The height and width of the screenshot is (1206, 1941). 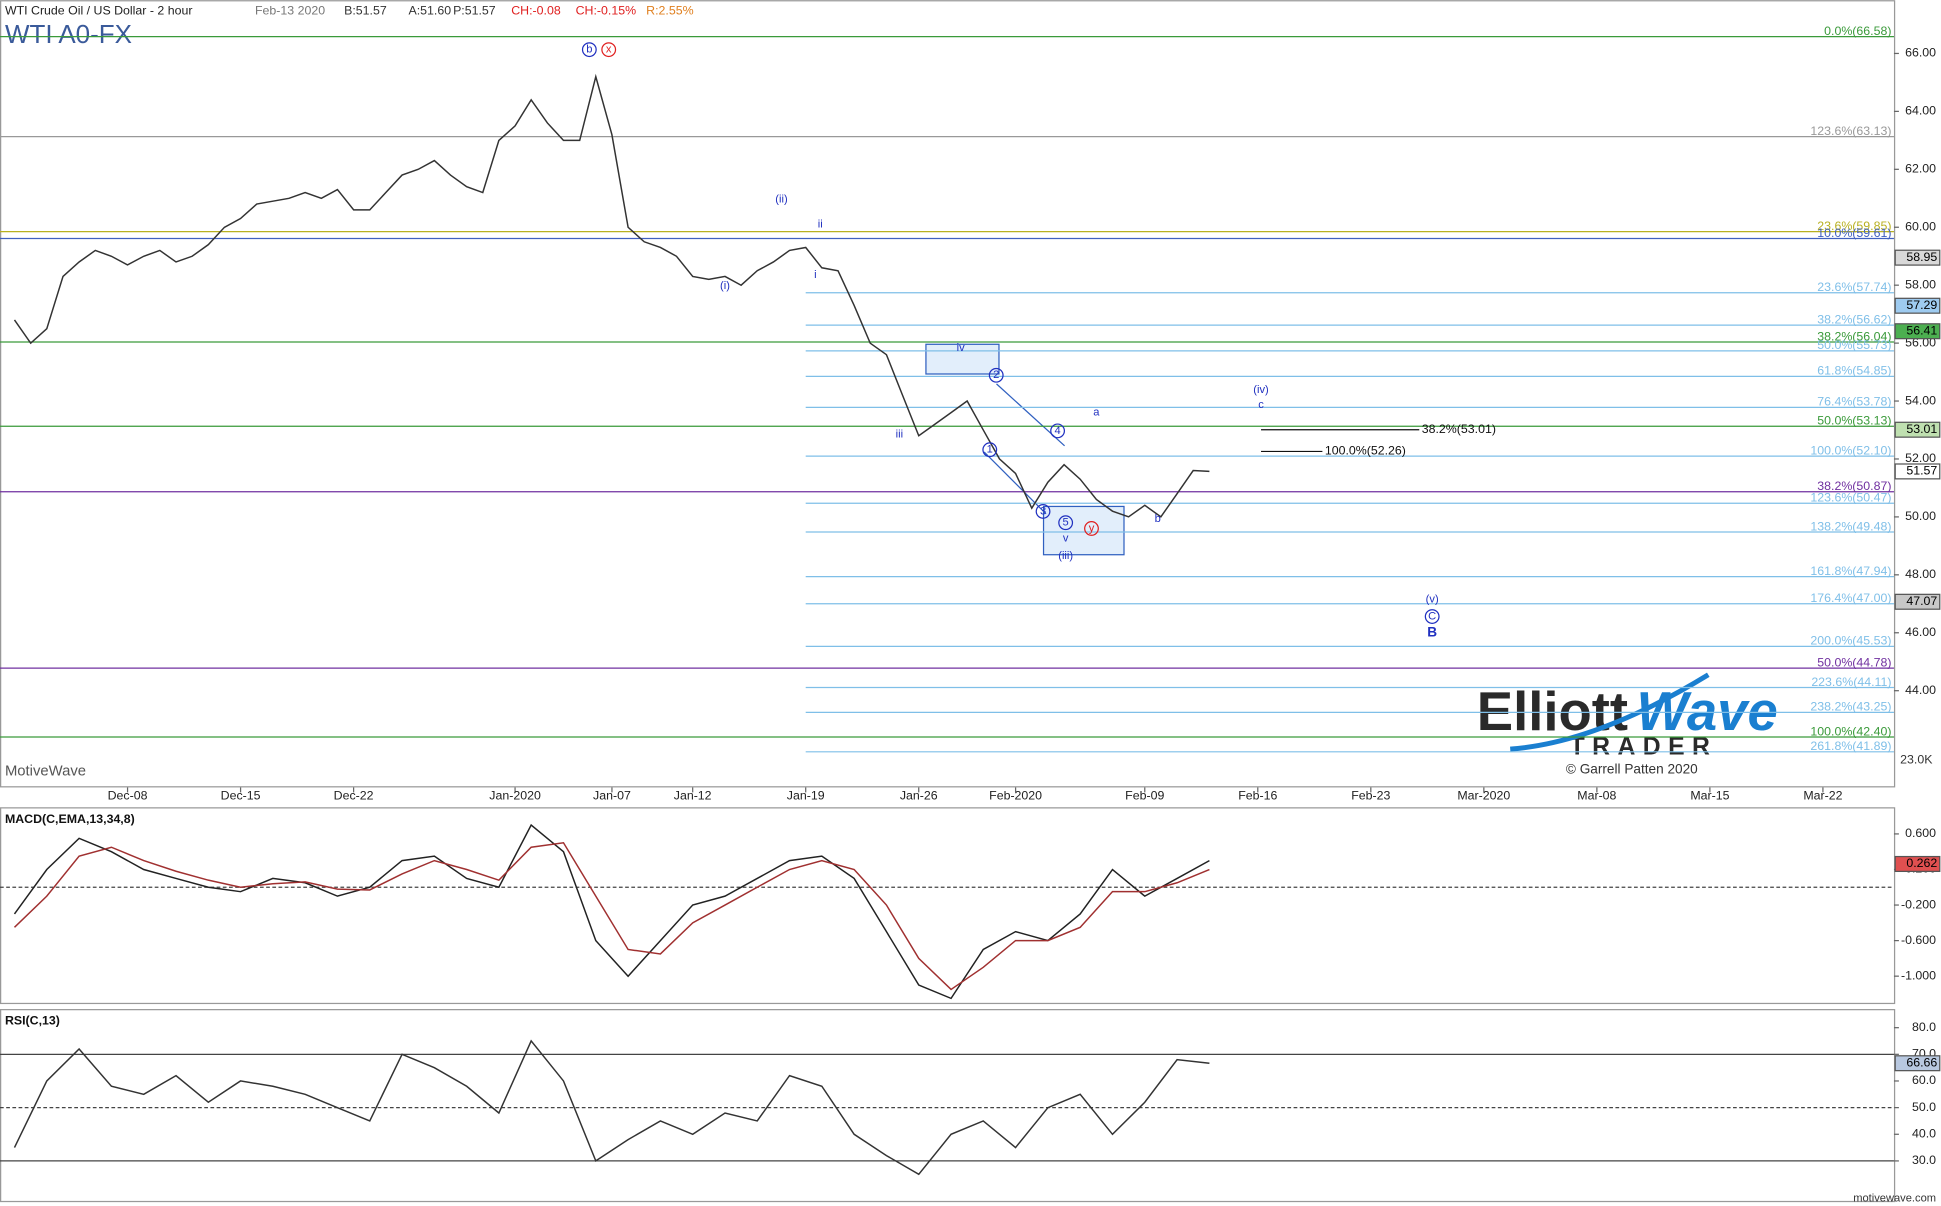 What do you see at coordinates (1854, 345) in the screenshot?
I see `fib-label: 50.0%(55.73)` at bounding box center [1854, 345].